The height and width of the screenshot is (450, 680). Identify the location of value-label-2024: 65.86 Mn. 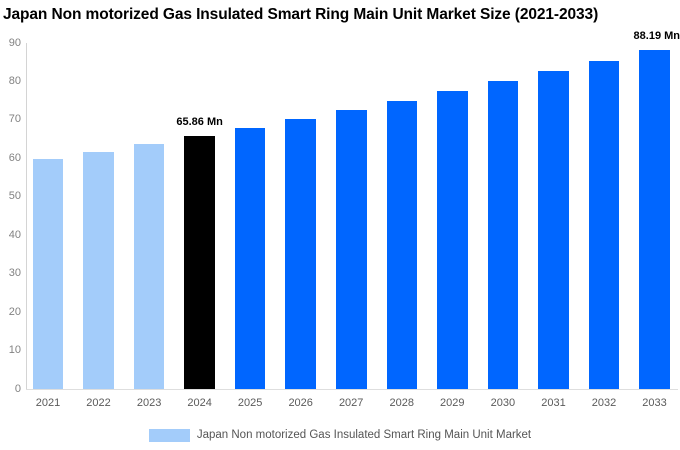
(199, 121).